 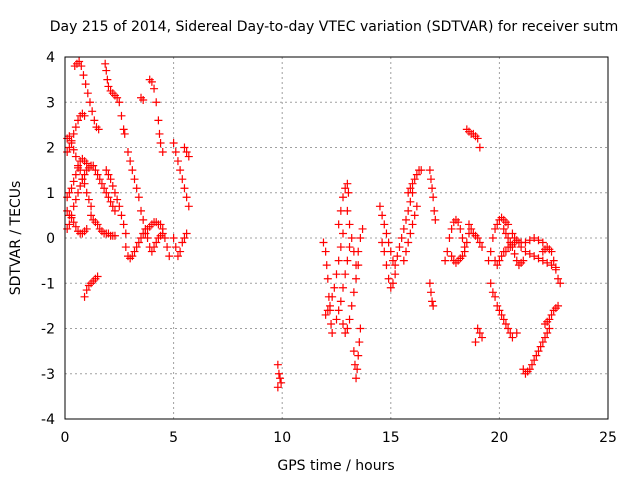 I want to click on y-tick-label: -1, so click(x=48, y=284).